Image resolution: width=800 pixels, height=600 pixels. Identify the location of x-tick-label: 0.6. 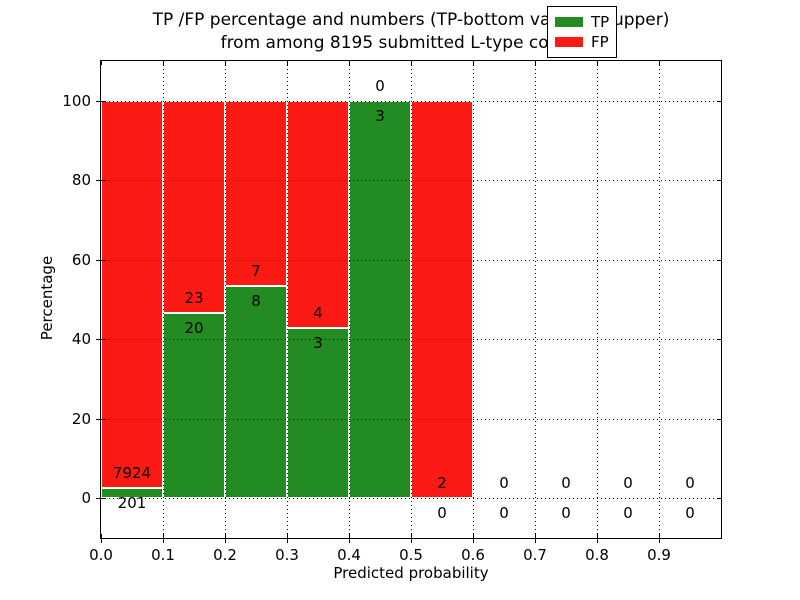
(473, 555).